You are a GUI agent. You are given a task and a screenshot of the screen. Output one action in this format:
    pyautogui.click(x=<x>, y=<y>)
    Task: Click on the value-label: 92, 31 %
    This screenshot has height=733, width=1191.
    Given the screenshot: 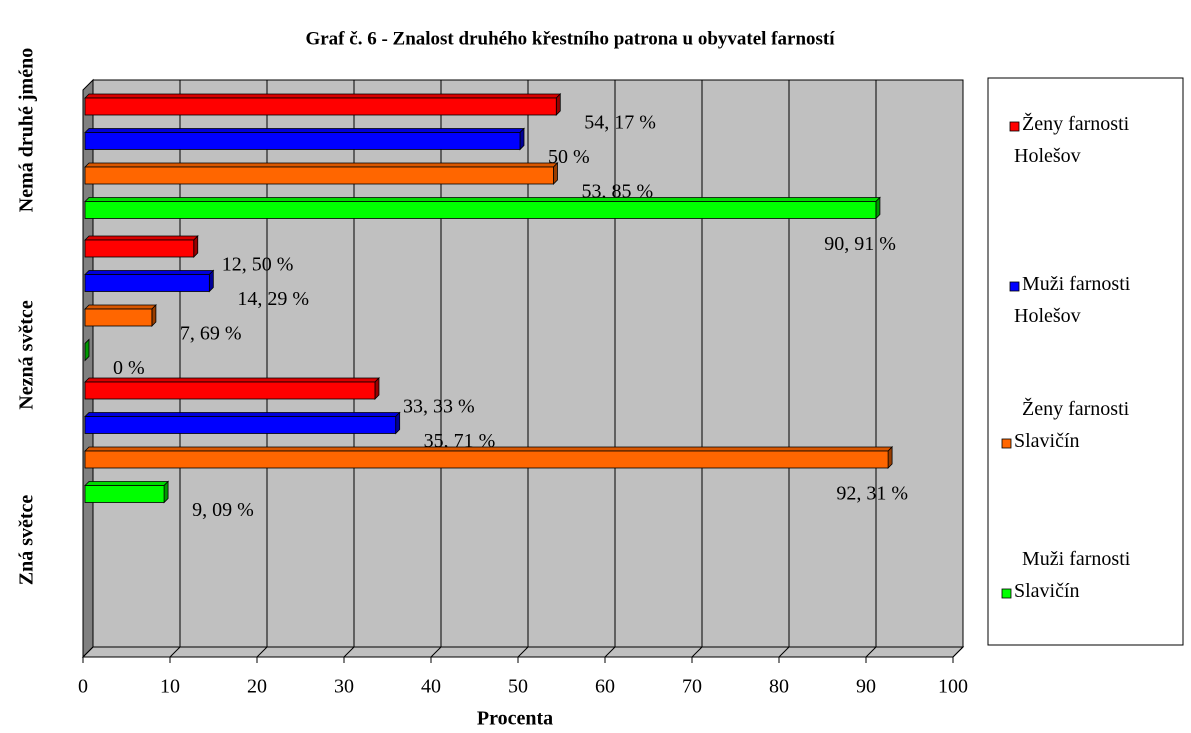 What is the action you would take?
    pyautogui.click(x=872, y=494)
    